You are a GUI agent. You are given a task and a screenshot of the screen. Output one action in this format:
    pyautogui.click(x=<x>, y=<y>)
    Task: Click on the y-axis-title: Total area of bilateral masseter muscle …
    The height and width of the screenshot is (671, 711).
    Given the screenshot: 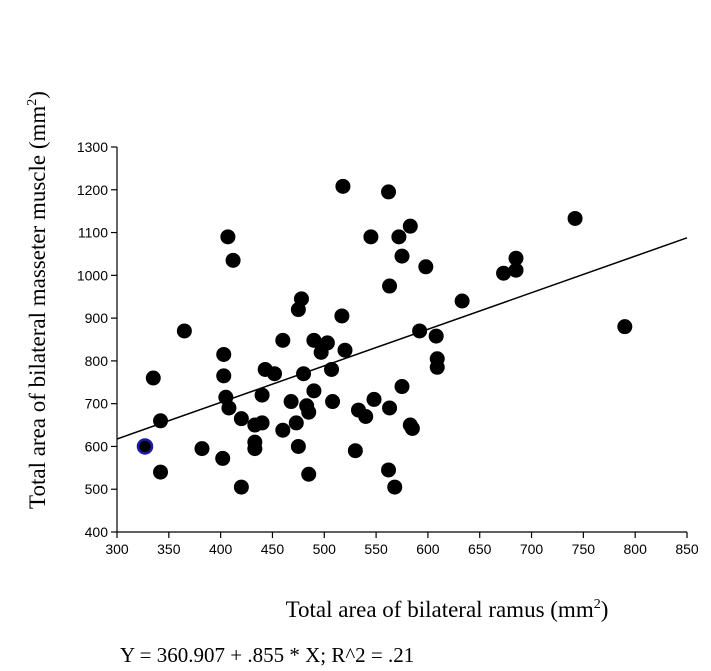 What is the action you would take?
    pyautogui.click(x=37, y=300)
    